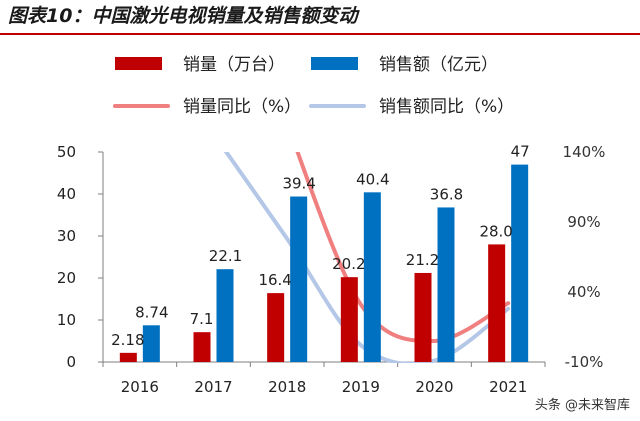 This screenshot has width=640, height=421. Describe the element at coordinates (584, 152) in the screenshot. I see `right-axis-tick-label: 140%` at that location.